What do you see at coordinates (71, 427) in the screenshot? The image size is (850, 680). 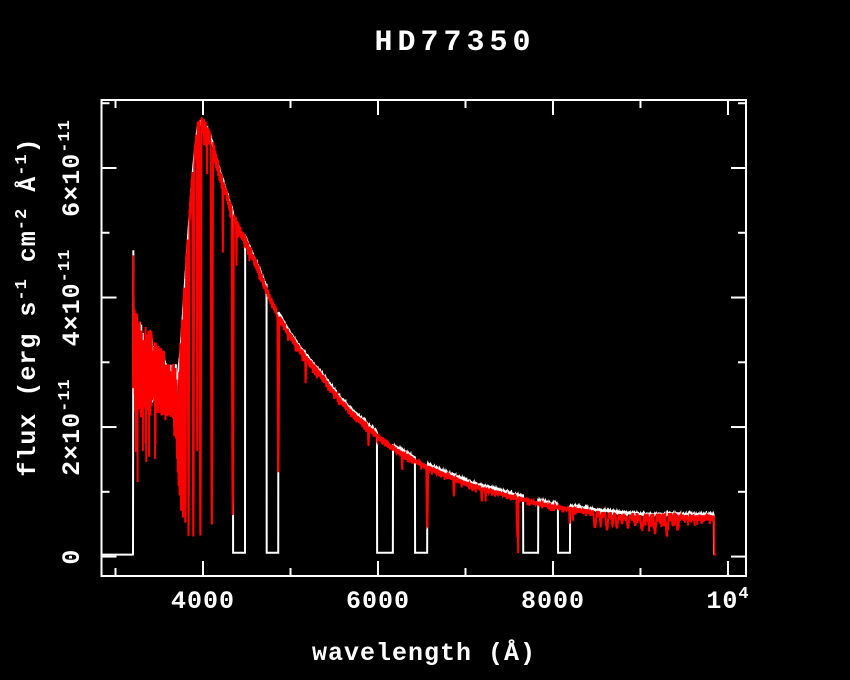 I see `y-tick-label: 2×10-11` at bounding box center [71, 427].